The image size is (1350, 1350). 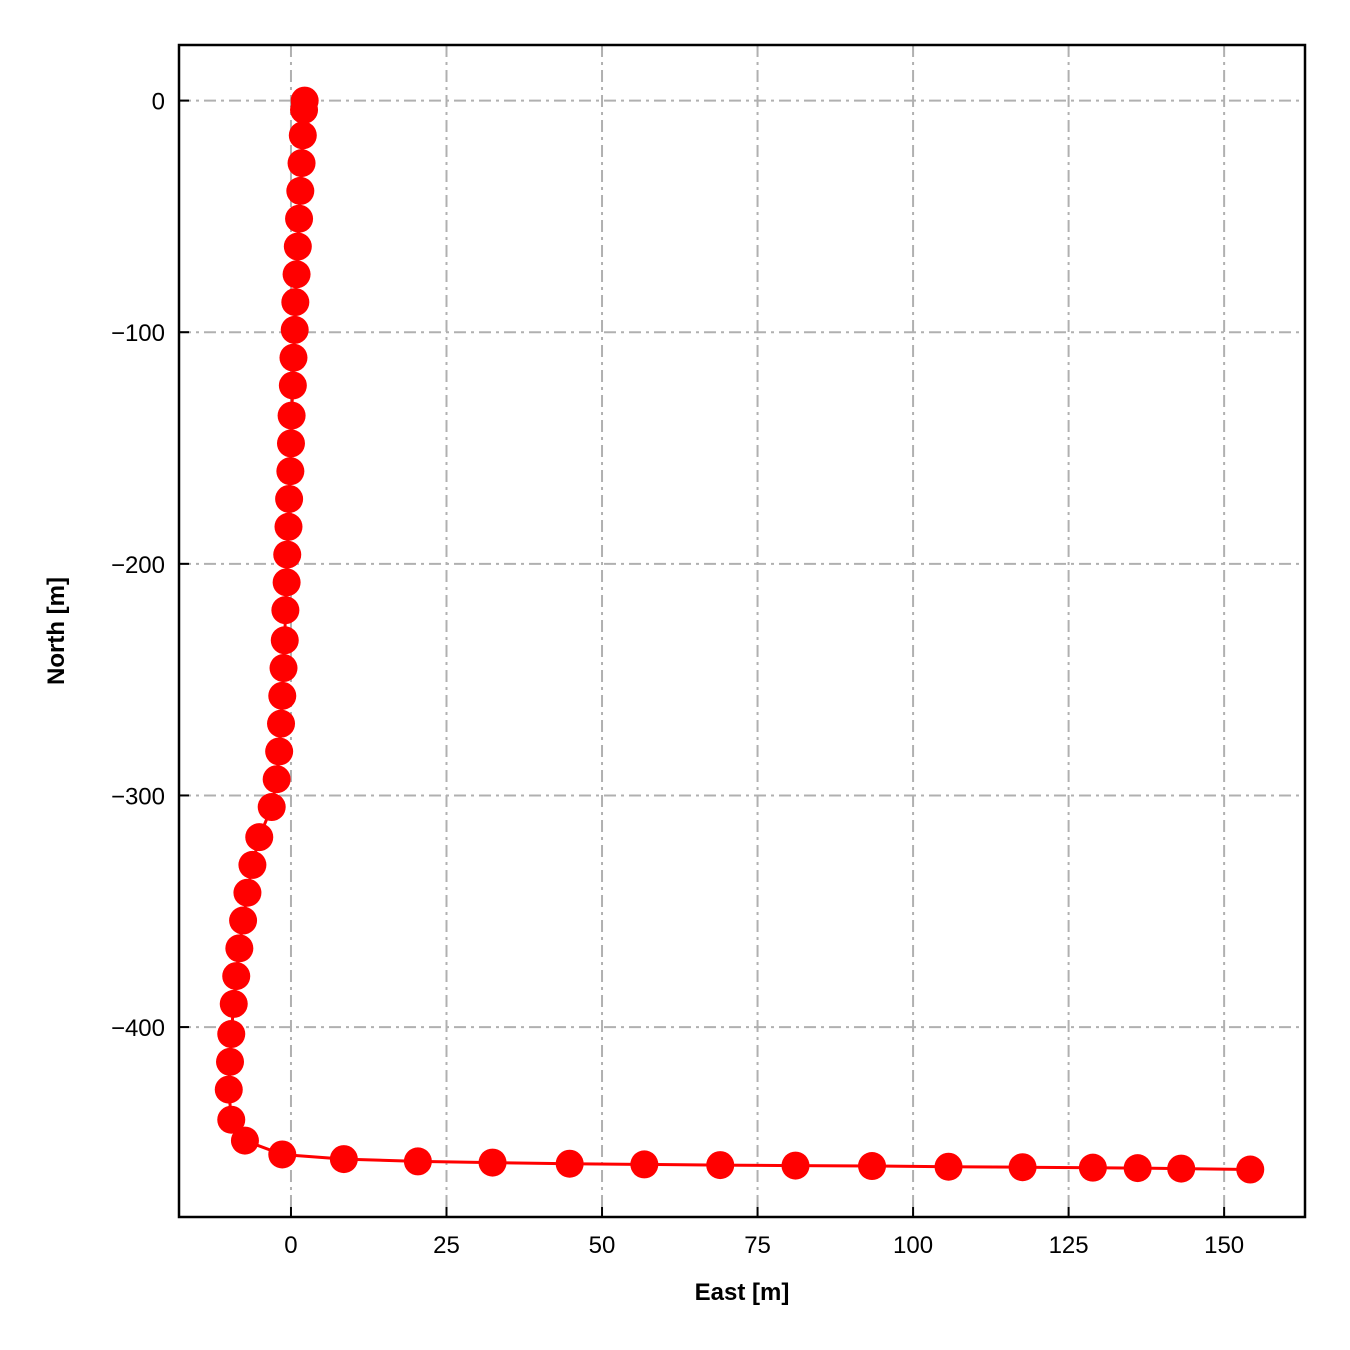 I want to click on y-tick-label: −100, so click(x=138, y=333).